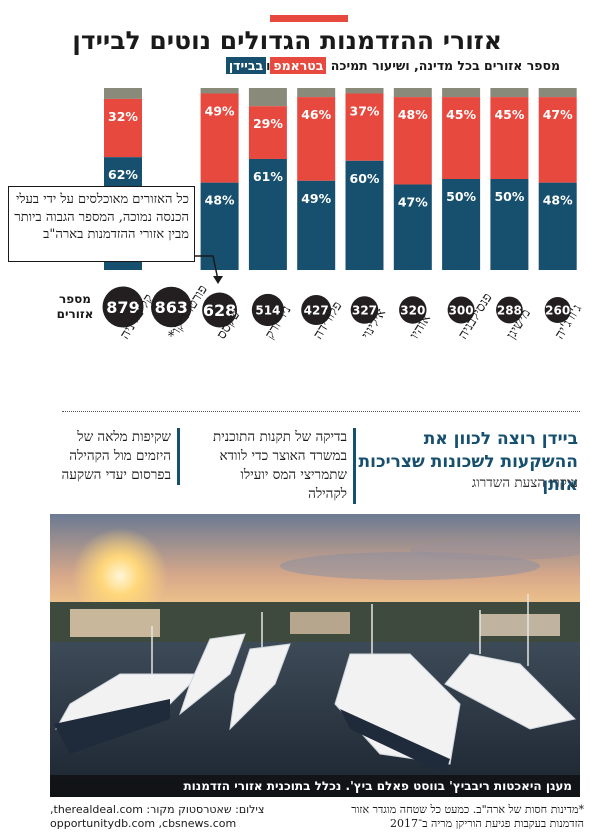 This screenshot has width=590, height=836. I want to click on trump-value-label: 32%, so click(123, 116).